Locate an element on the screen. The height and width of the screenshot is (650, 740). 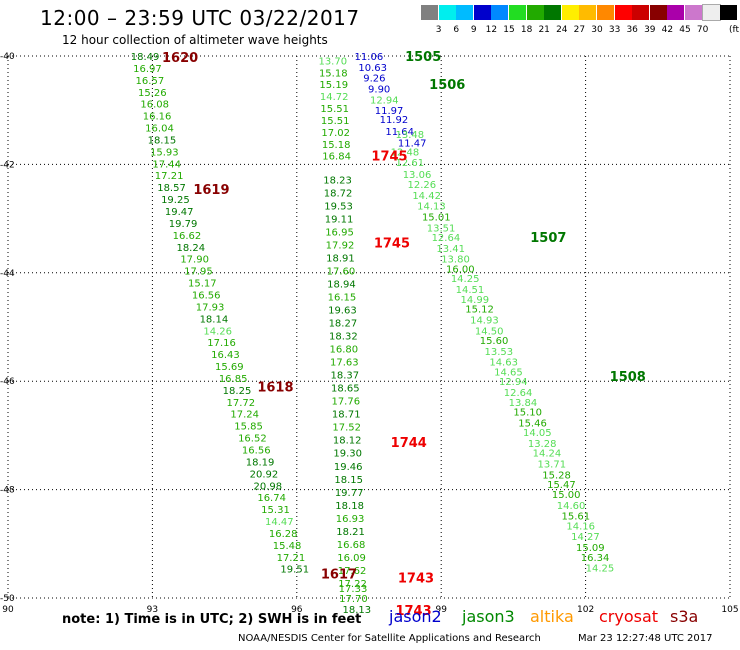
y-tick-label: -42 is located at coordinates (7, 165).